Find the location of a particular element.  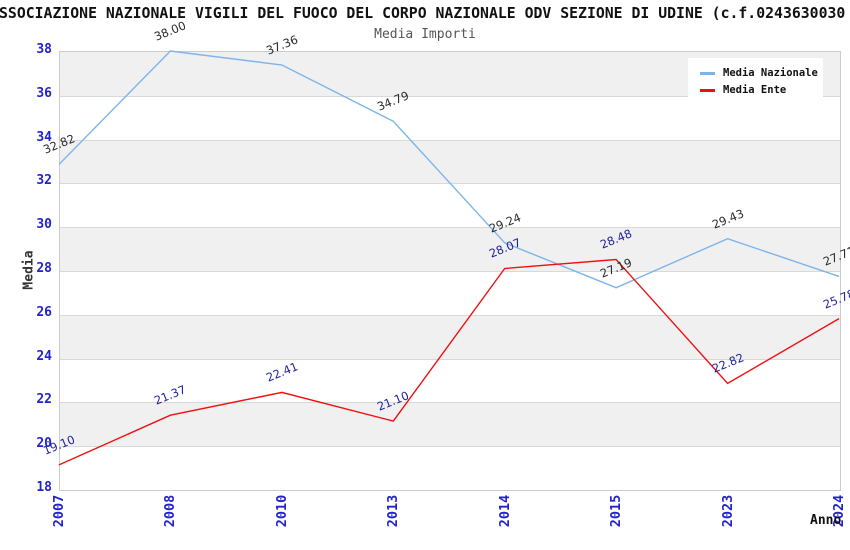

x-axis-title: Anno is located at coordinates (826, 520).